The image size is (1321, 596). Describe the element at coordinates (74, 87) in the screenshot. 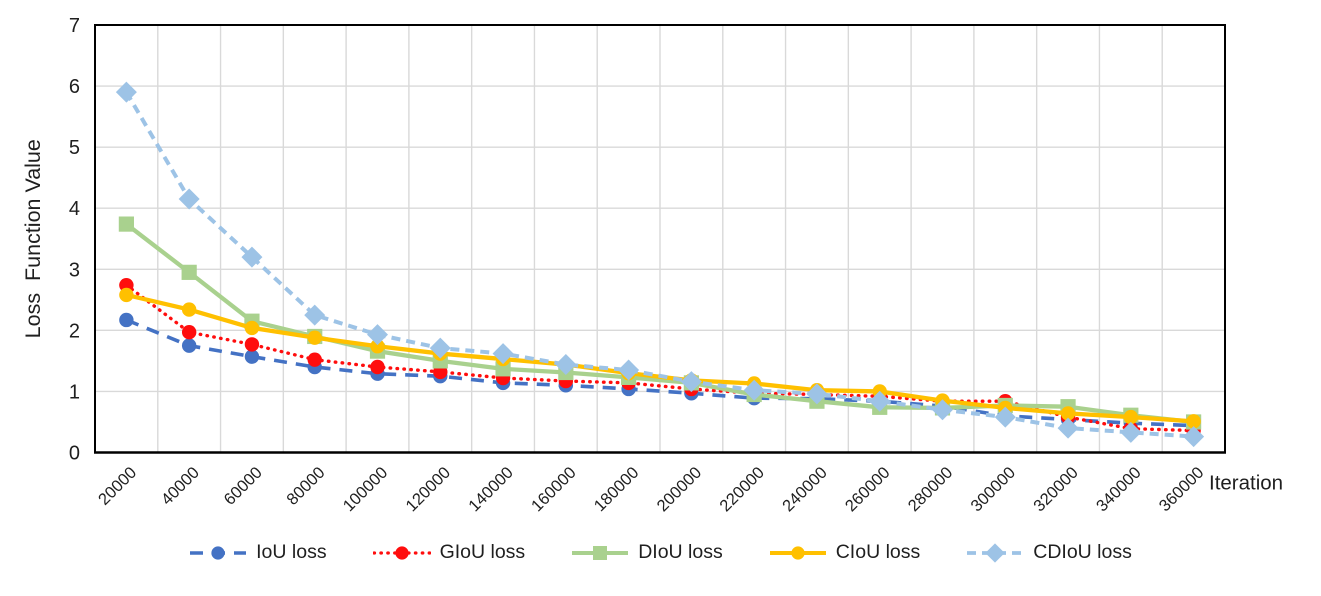

I see `y-tick-label: 6` at that location.